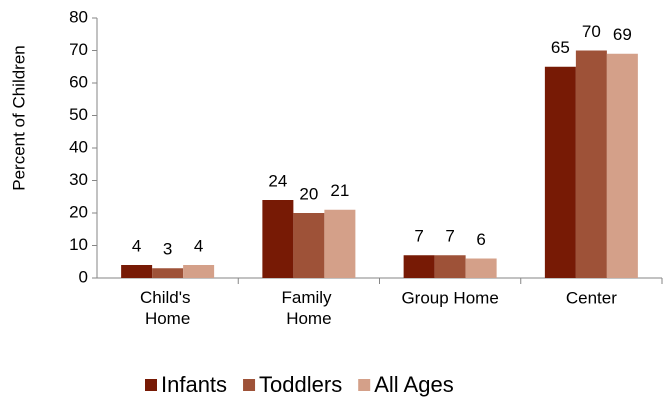 This screenshot has height=402, width=666. Describe the element at coordinates (339, 190) in the screenshot. I see `data-label: 21` at that location.